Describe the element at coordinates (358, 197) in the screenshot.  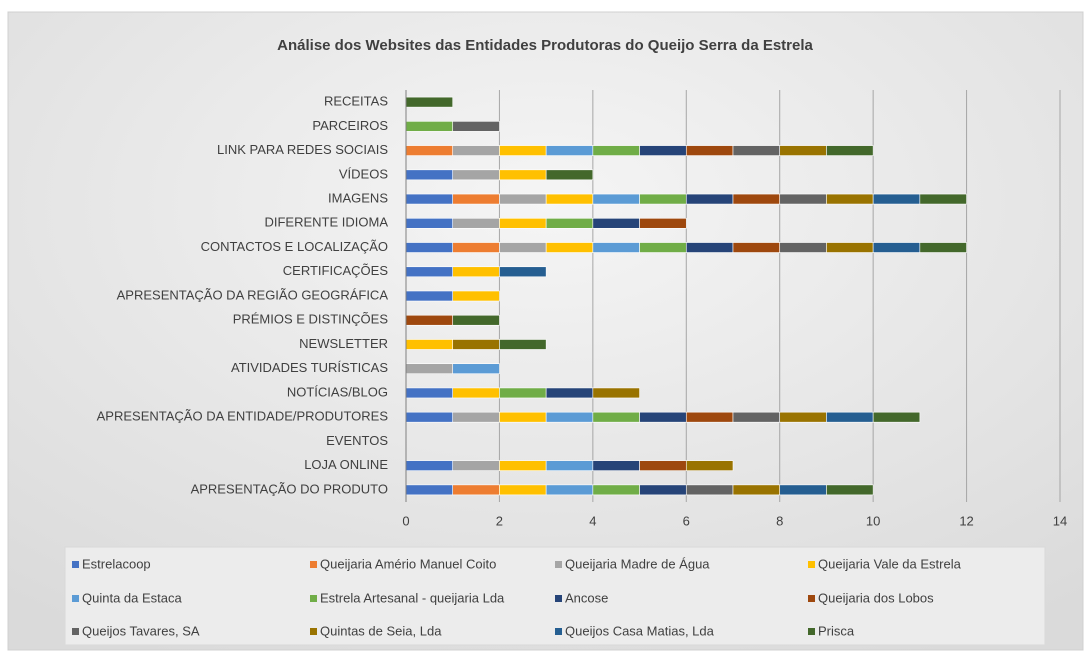
I see `y-tick-label: IMAGENS` at that location.